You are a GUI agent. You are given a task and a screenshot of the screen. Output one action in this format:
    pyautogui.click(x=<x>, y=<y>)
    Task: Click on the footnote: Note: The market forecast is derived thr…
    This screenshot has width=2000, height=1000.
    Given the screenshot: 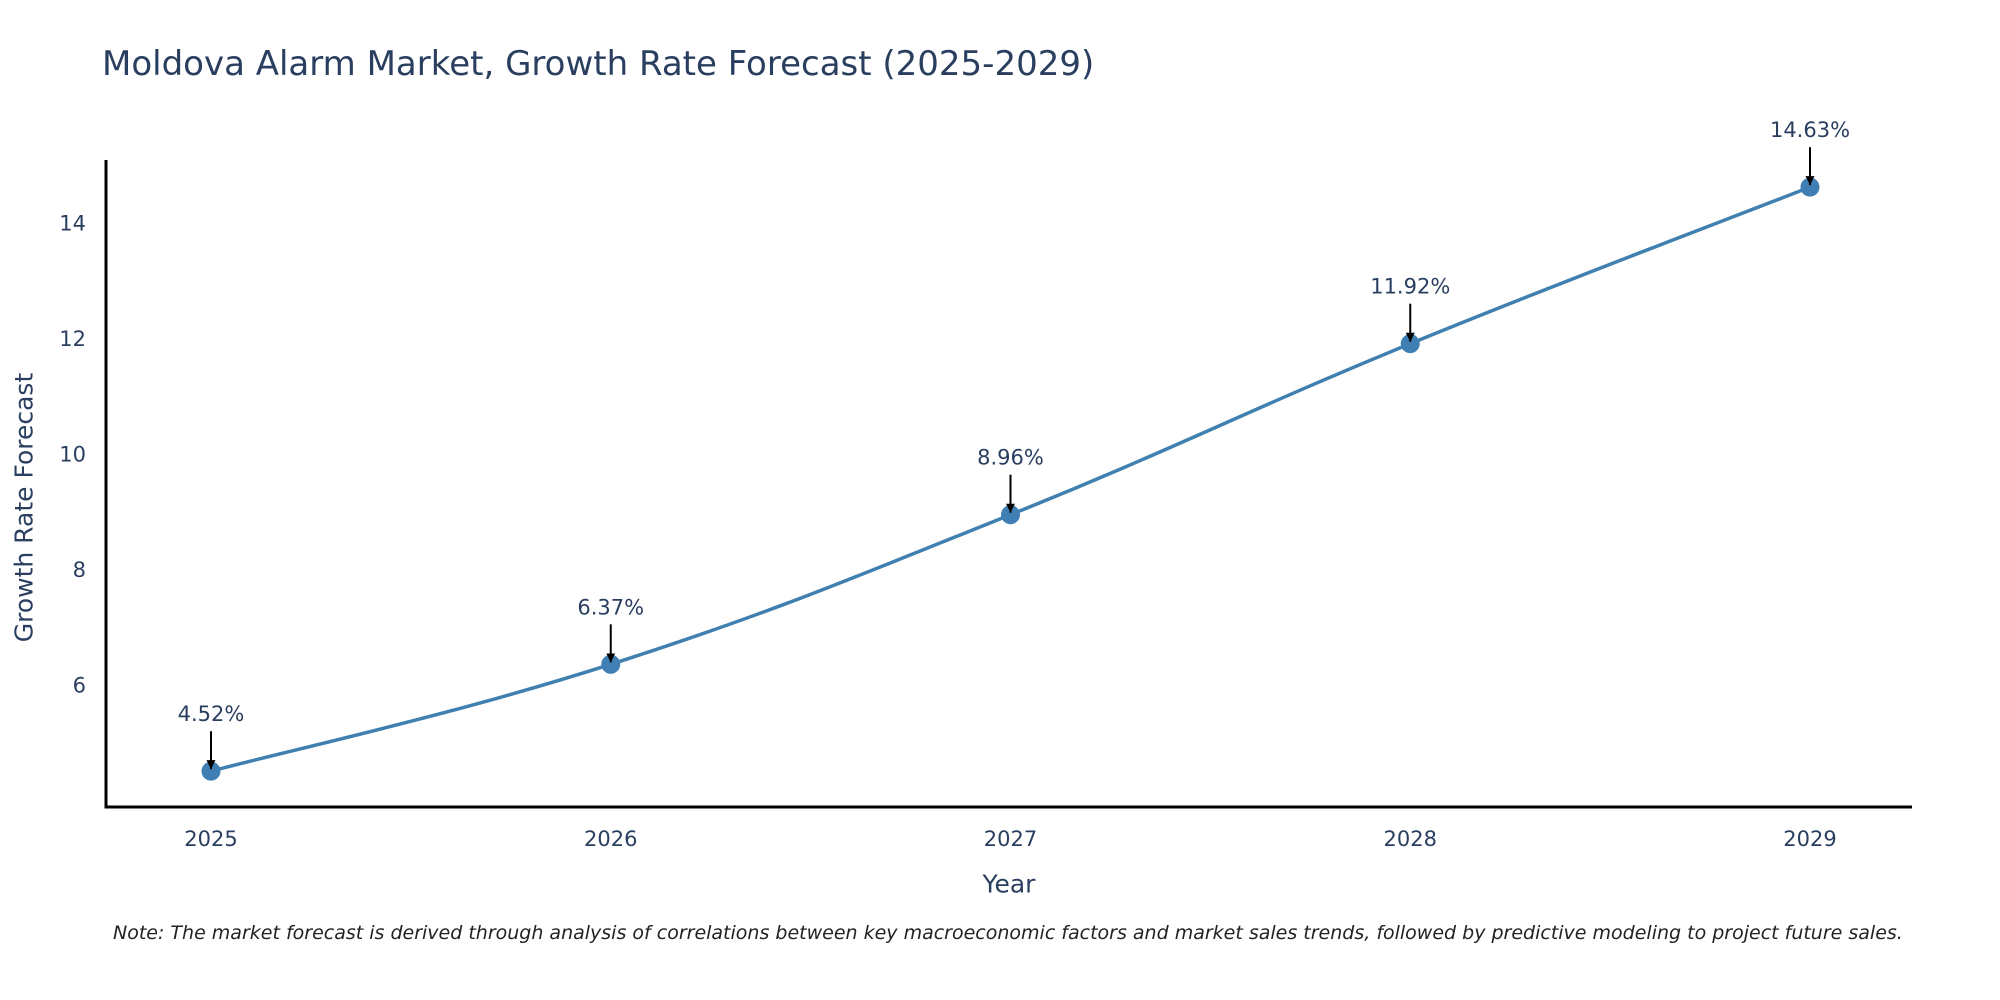 What is the action you would take?
    pyautogui.click(x=1008, y=933)
    